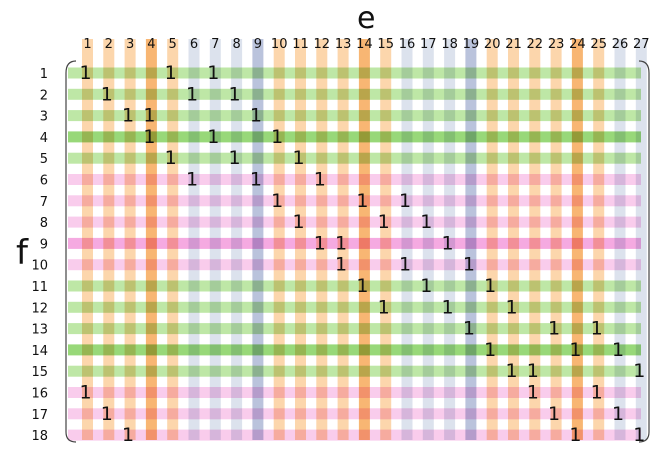  Describe the element at coordinates (362, 201) in the screenshot. I see `matrix-entry-r7-c14: 1` at that location.